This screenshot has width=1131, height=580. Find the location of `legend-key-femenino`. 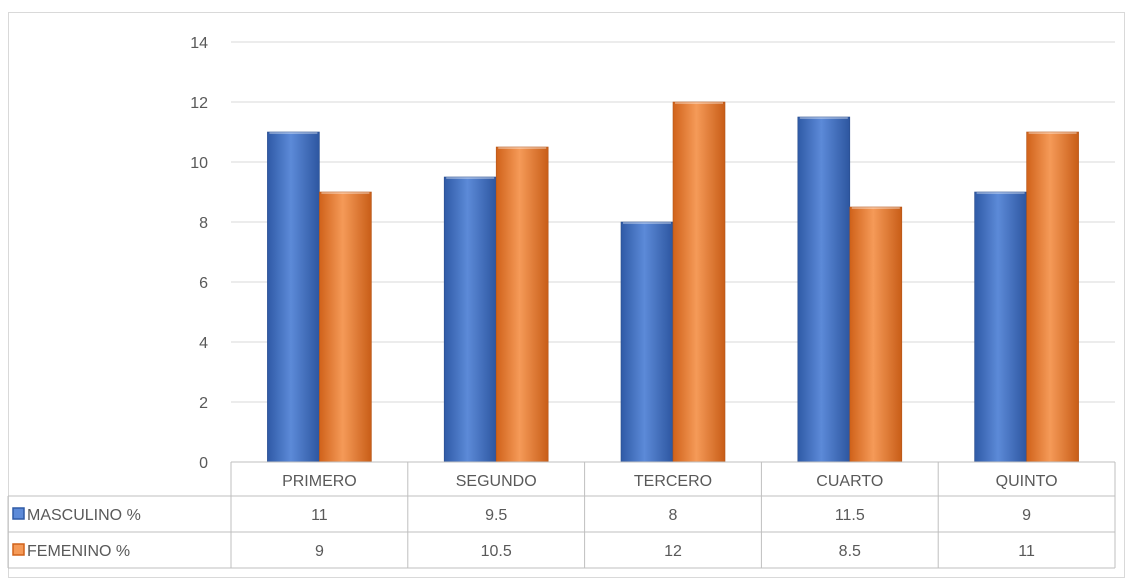

legend-key-femenino is located at coordinates (18, 549).